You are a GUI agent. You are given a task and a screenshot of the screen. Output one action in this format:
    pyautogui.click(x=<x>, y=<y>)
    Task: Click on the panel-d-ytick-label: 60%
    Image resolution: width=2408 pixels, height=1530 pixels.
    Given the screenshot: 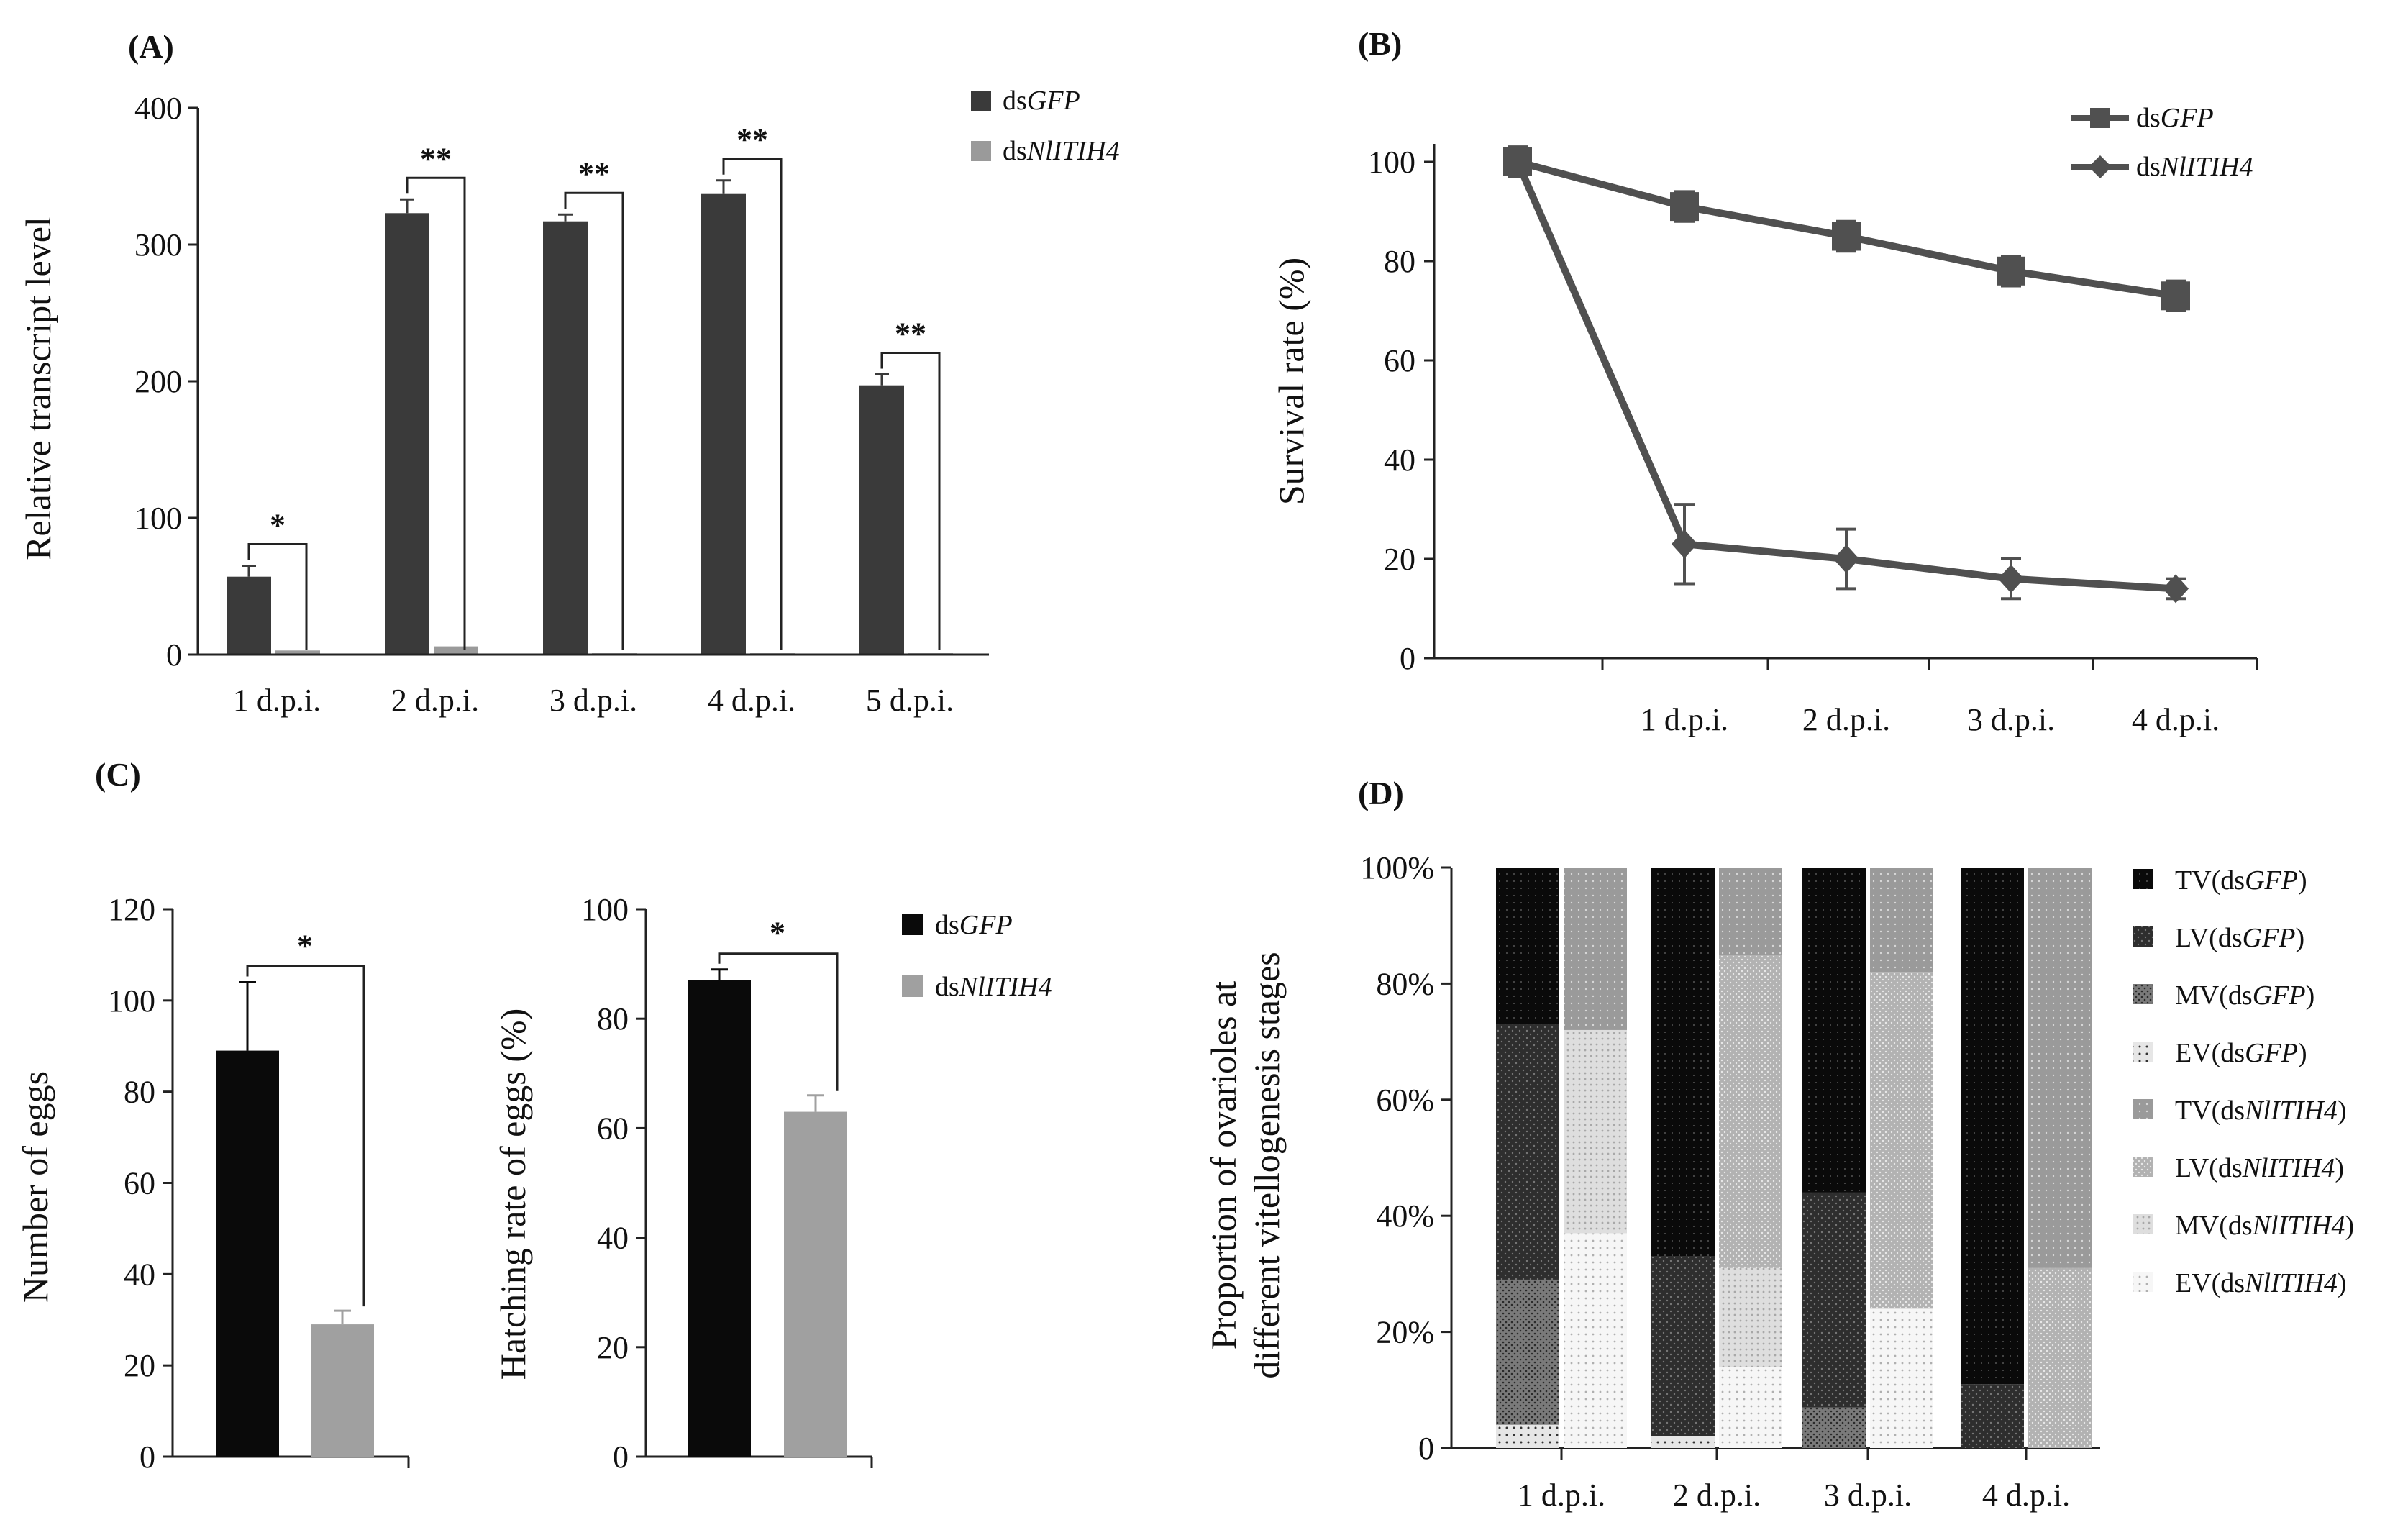 What is the action you would take?
    pyautogui.click(x=1405, y=1100)
    